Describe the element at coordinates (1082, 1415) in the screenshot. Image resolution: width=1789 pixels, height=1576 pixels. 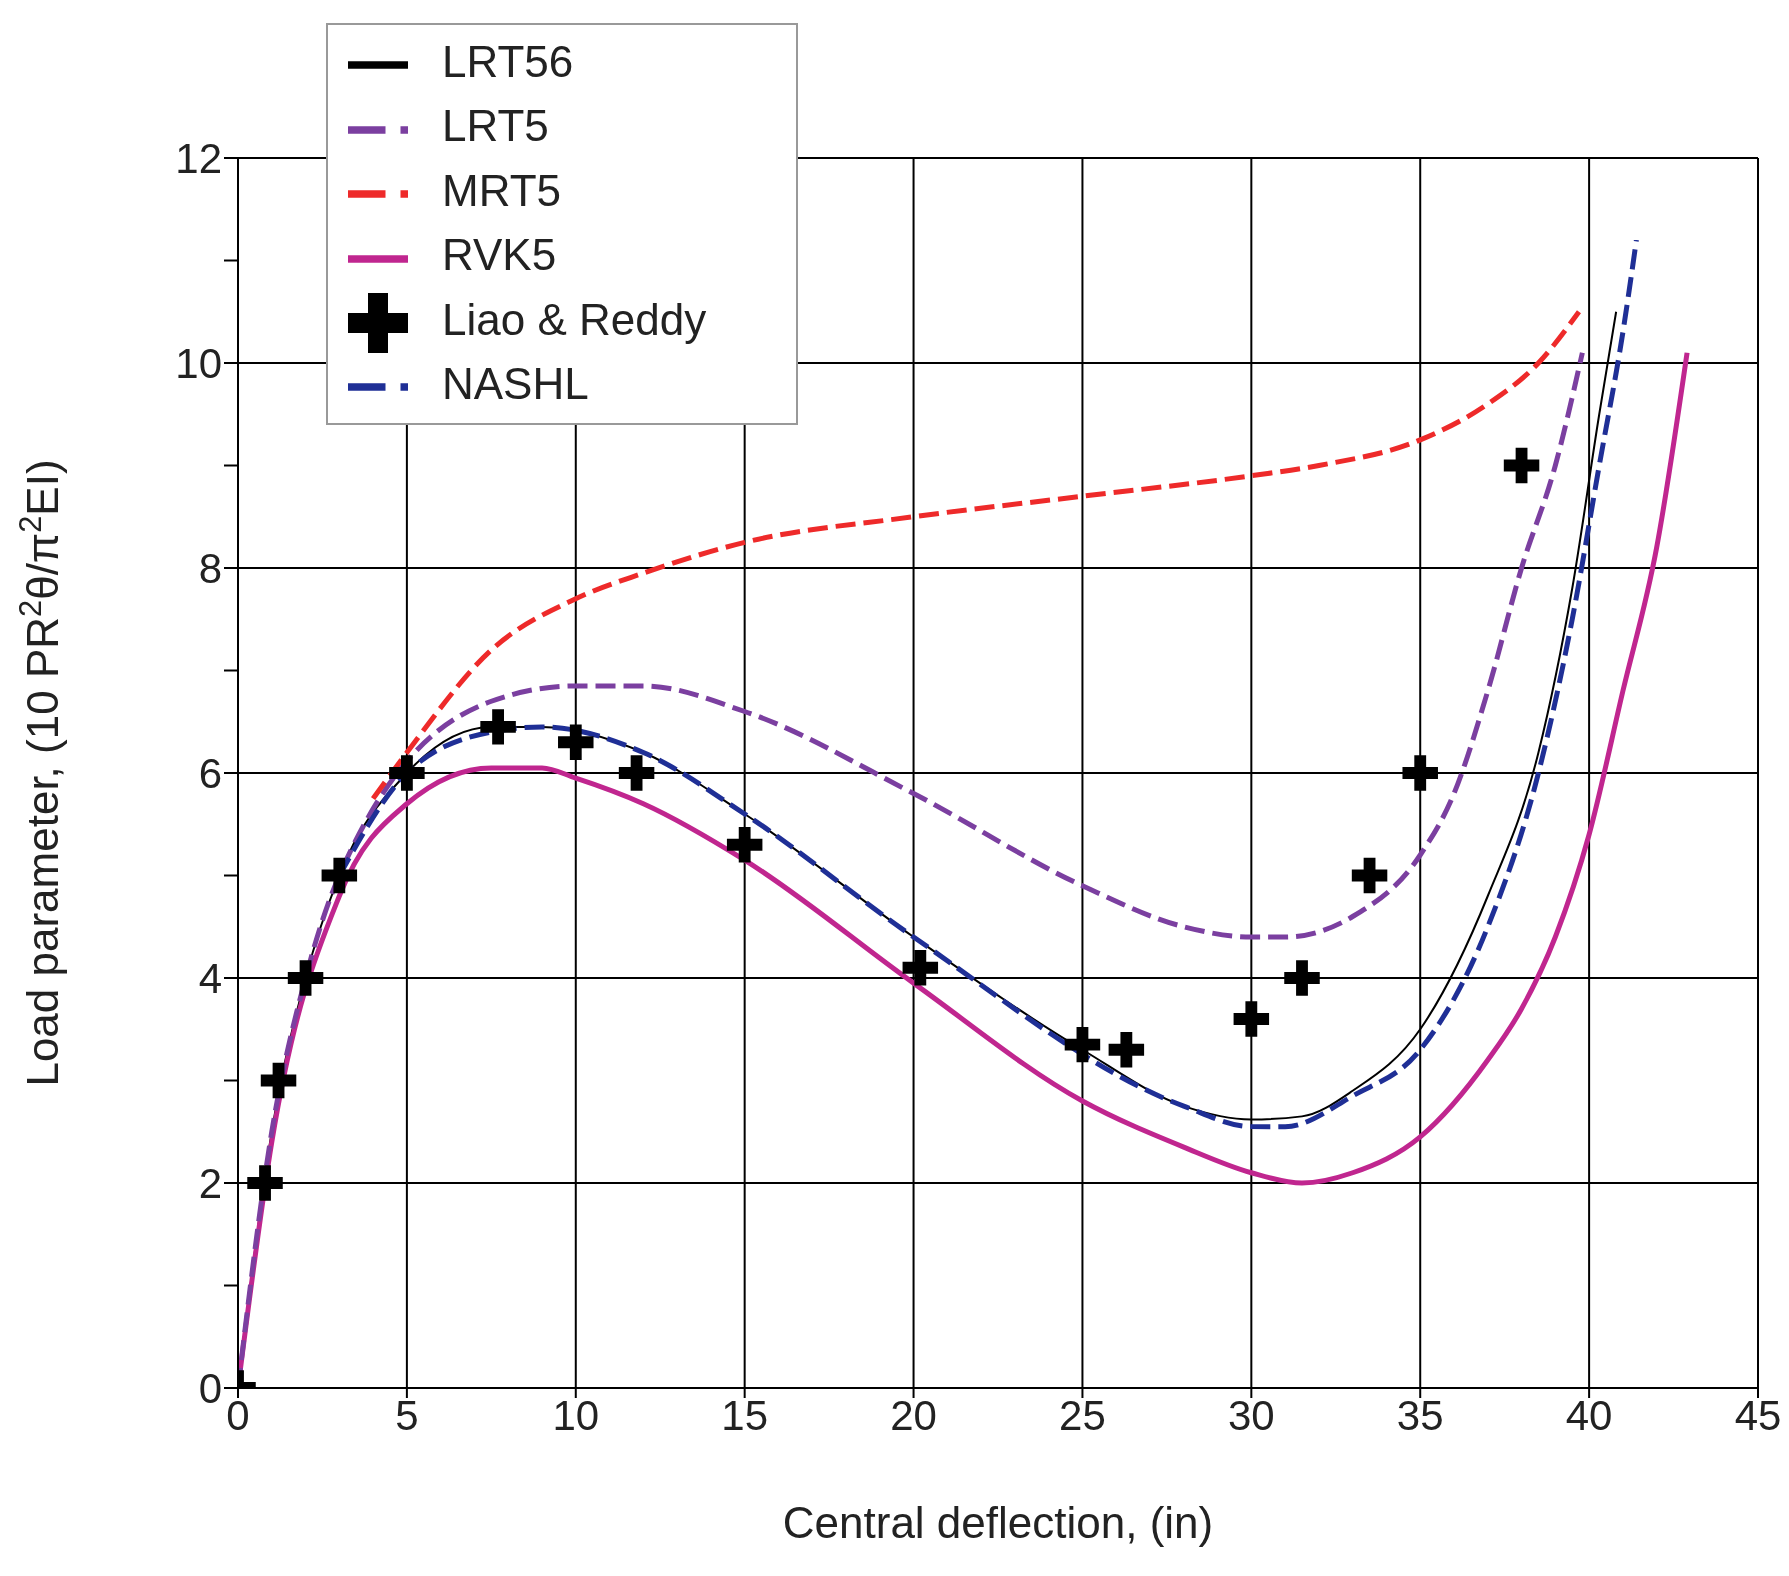
I see `x-tick-label: 25` at that location.